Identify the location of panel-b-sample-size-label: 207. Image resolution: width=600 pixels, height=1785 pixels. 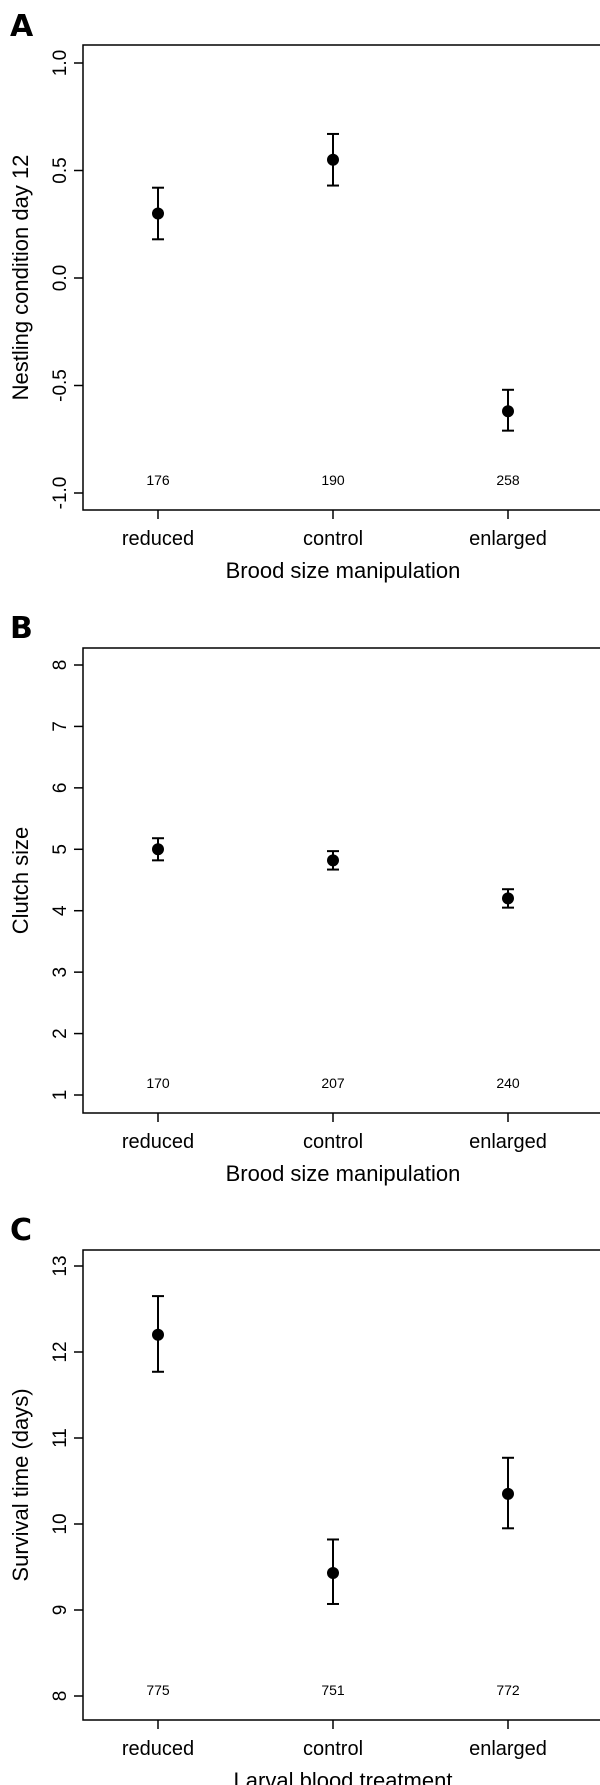
(333, 1083).